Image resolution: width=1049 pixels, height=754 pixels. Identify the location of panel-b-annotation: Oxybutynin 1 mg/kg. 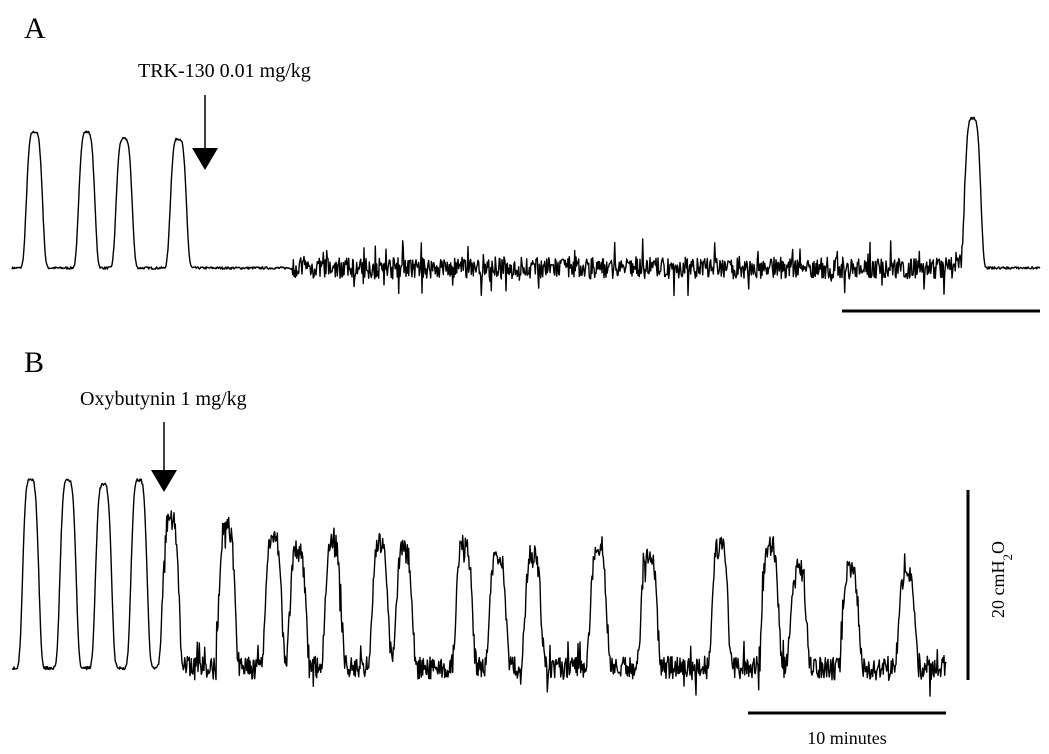
(163, 399).